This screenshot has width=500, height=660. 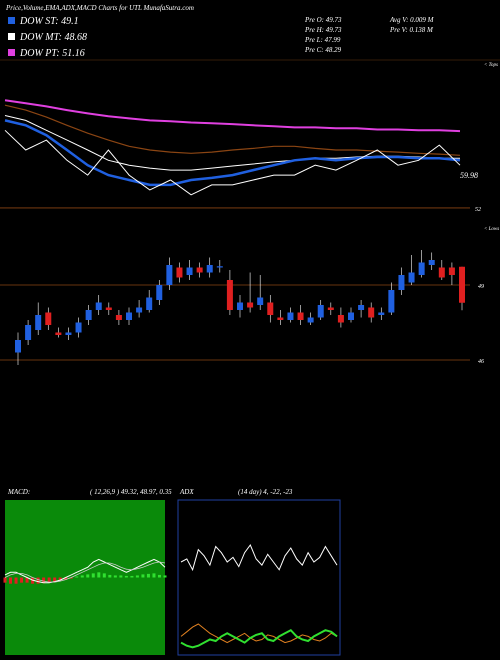 I want to click on info-text: Avg V: 0.009 M, so click(x=412, y=20).